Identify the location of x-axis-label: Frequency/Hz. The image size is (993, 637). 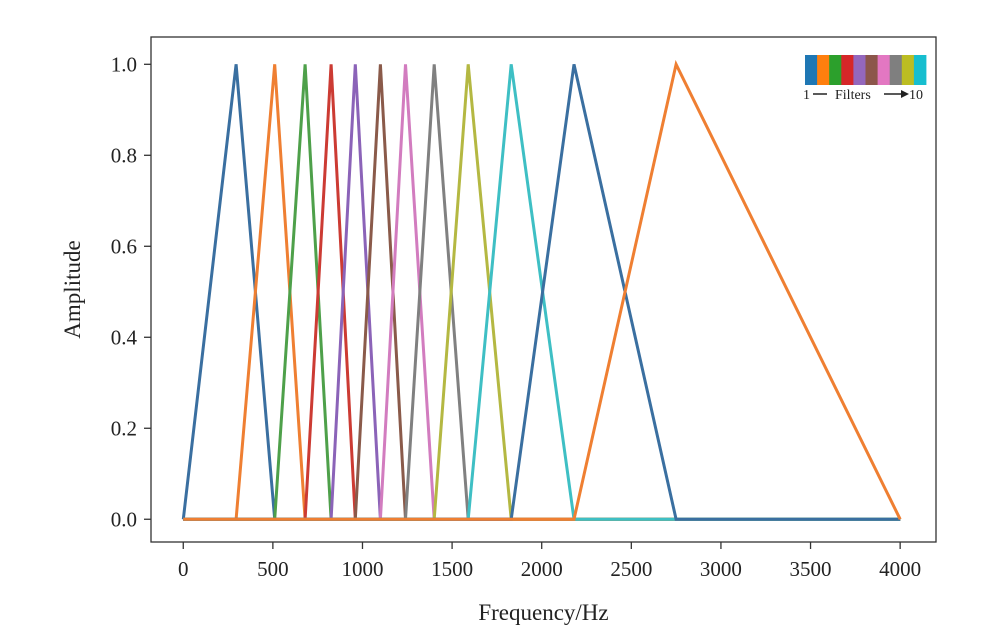
(543, 612).